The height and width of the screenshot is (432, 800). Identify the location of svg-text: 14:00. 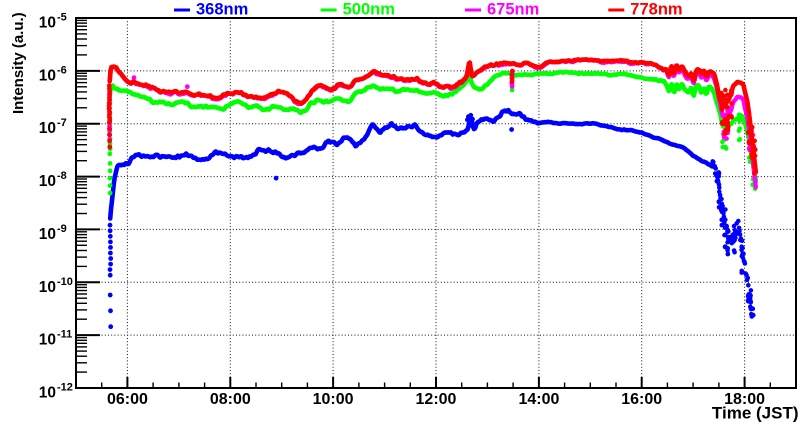
(538, 399).